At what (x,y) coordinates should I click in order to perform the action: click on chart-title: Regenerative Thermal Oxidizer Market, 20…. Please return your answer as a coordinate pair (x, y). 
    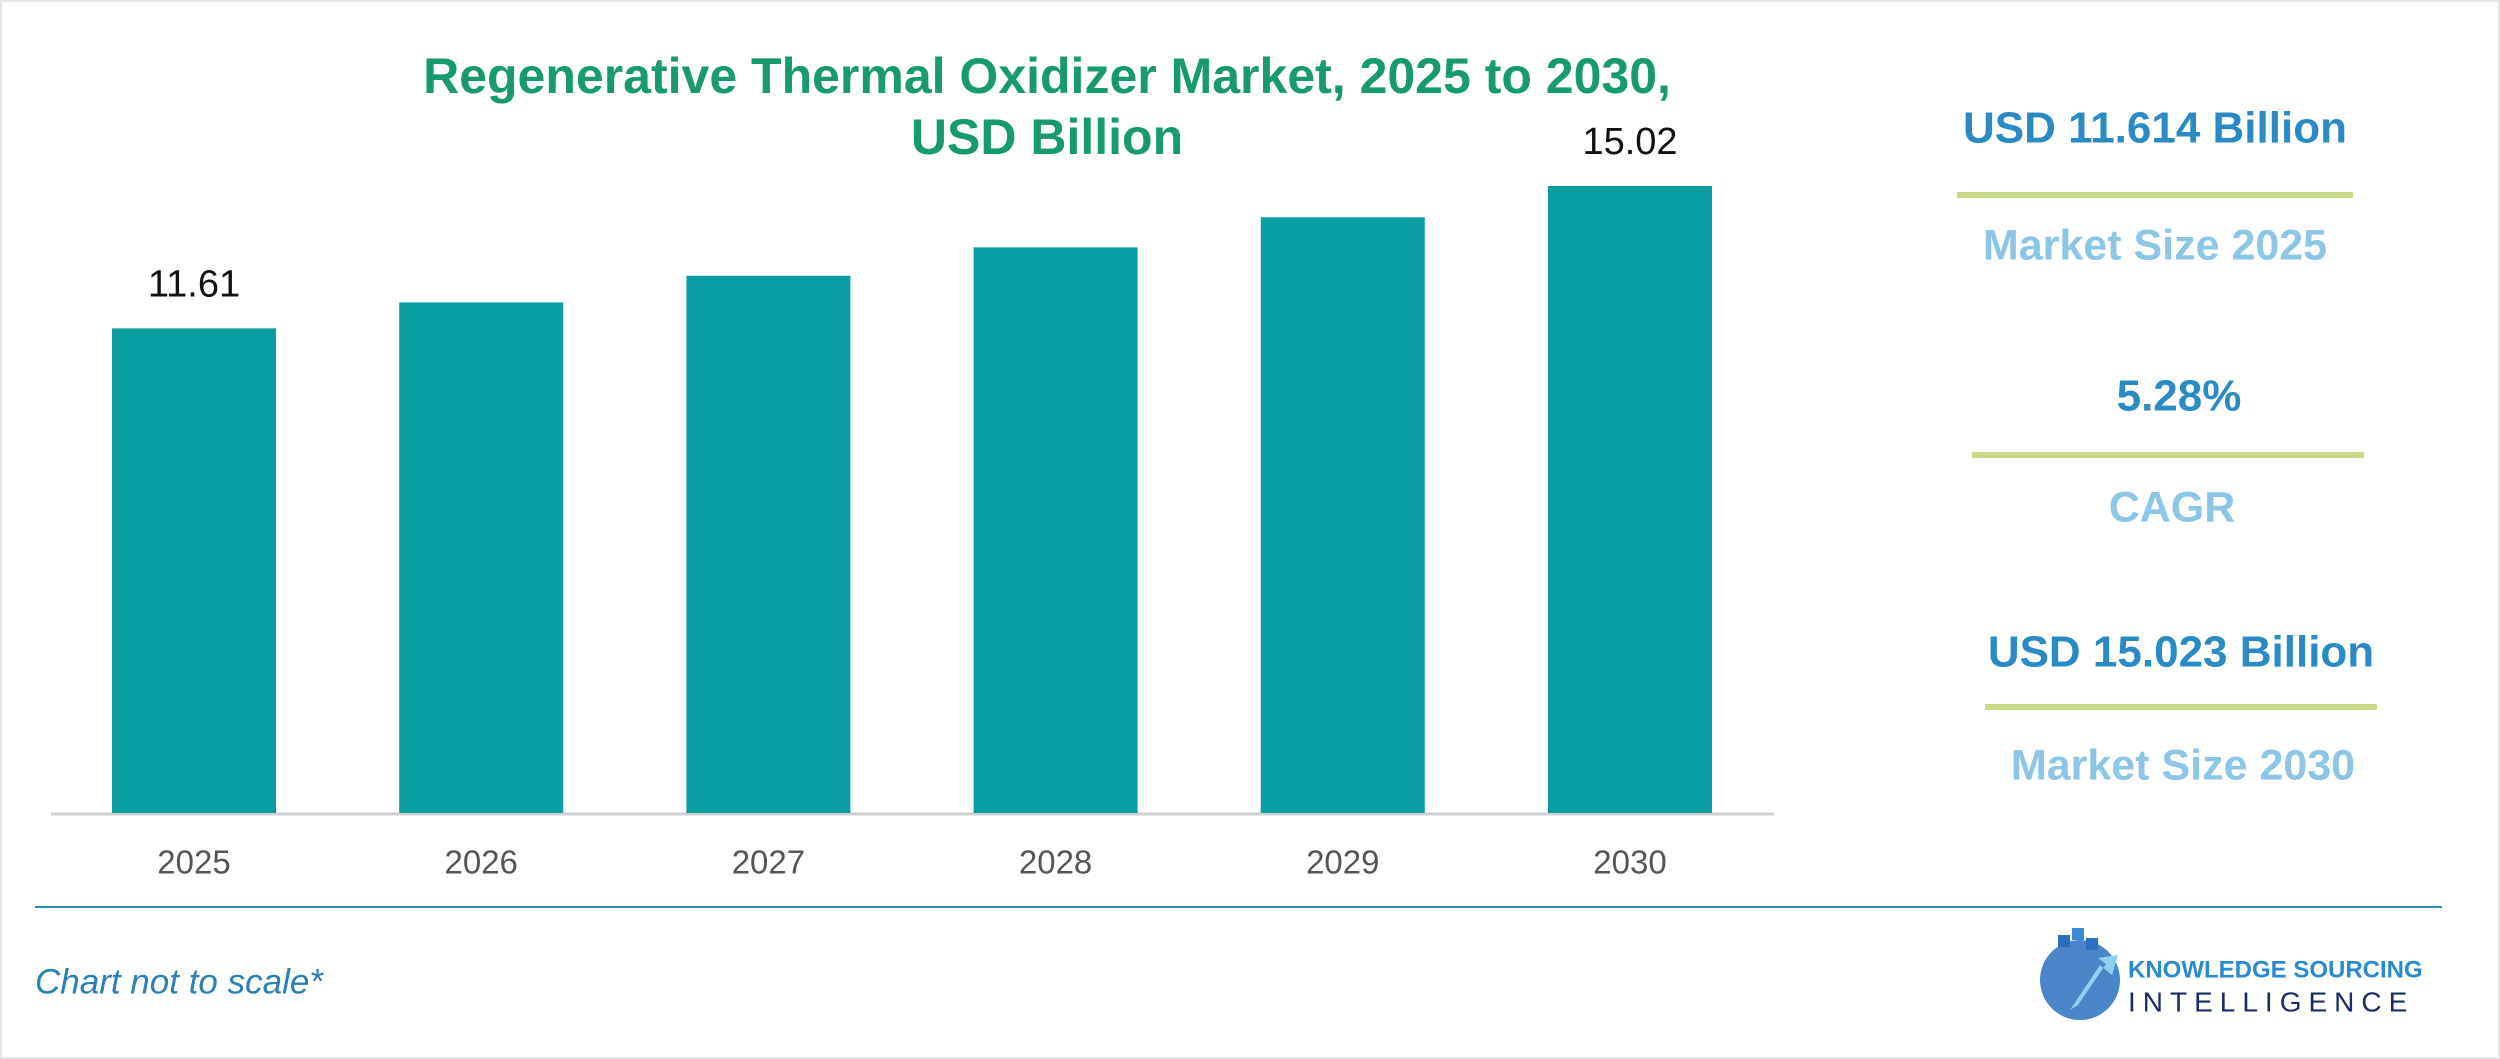
    Looking at the image, I should click on (1047, 76).